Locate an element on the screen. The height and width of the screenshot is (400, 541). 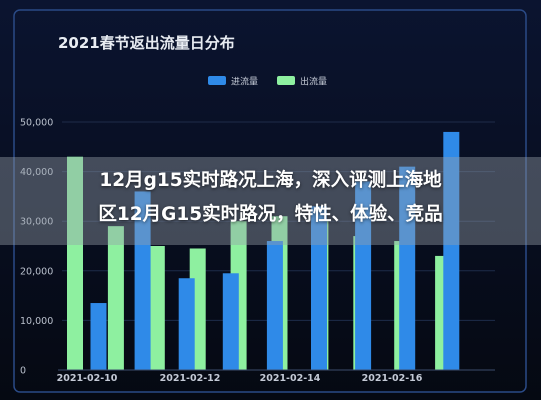
y-tick-label: 0 is located at coordinates (23, 371).